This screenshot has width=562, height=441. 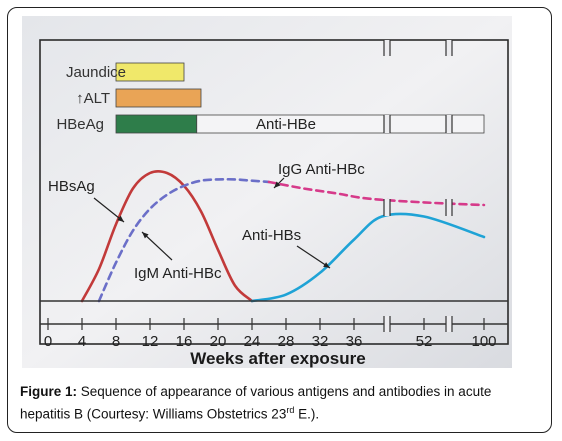 I want to click on bars-layer: Jaundice ↑ALT HBeAg, so click(x=129, y=98).